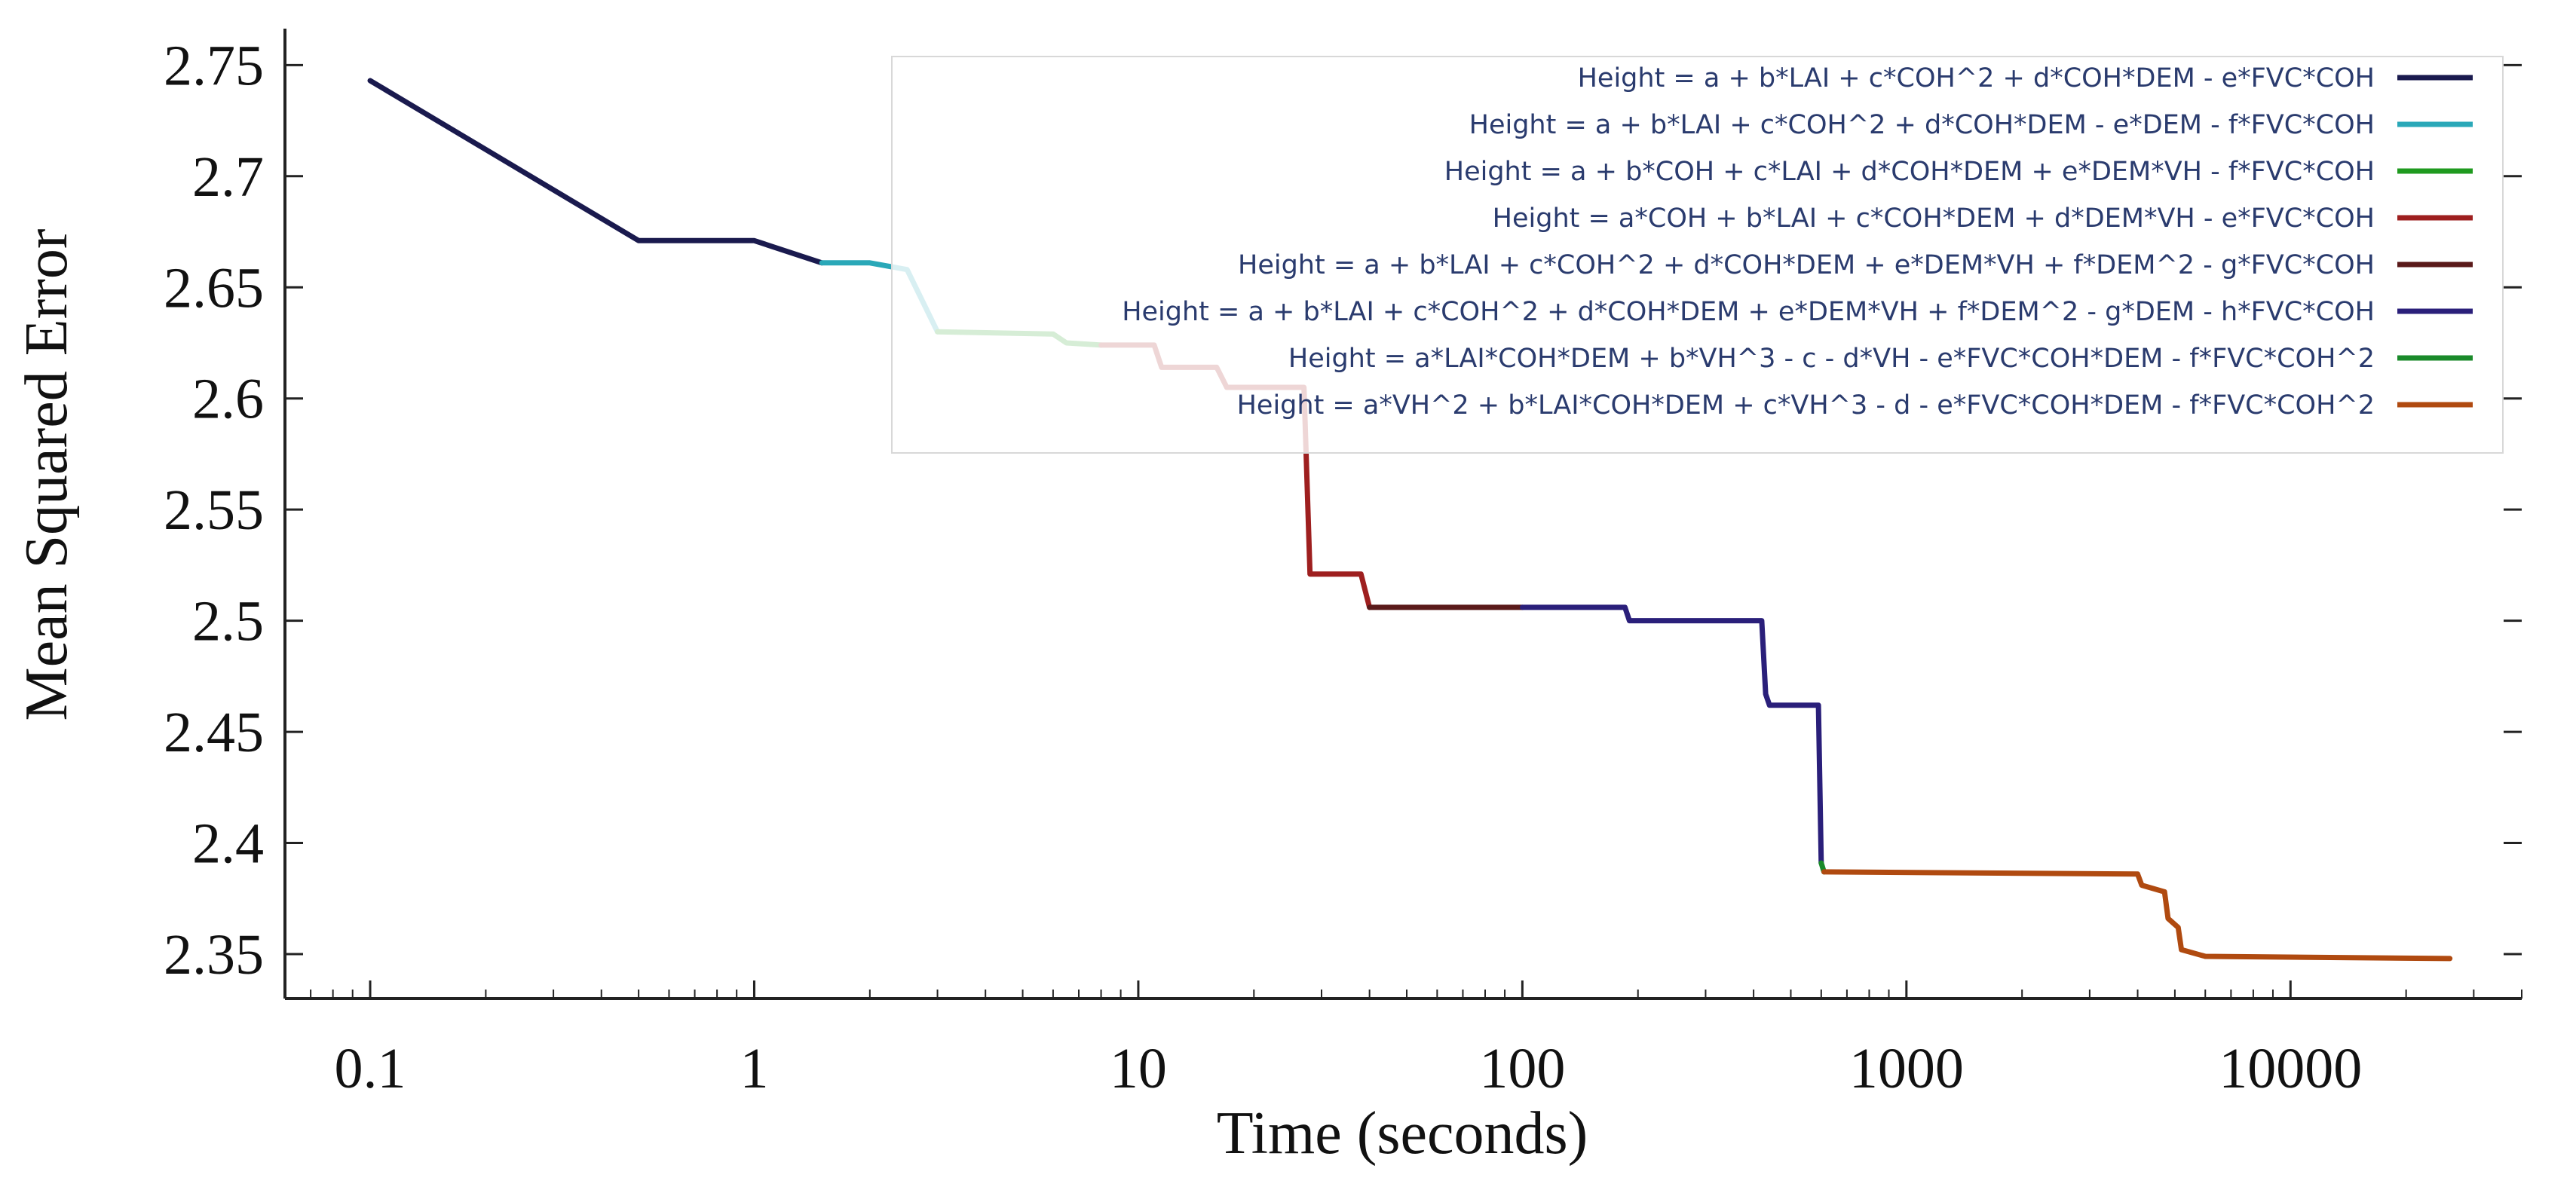  What do you see at coordinates (2290, 1068) in the screenshot?
I see `x-tick-label: 10000` at bounding box center [2290, 1068].